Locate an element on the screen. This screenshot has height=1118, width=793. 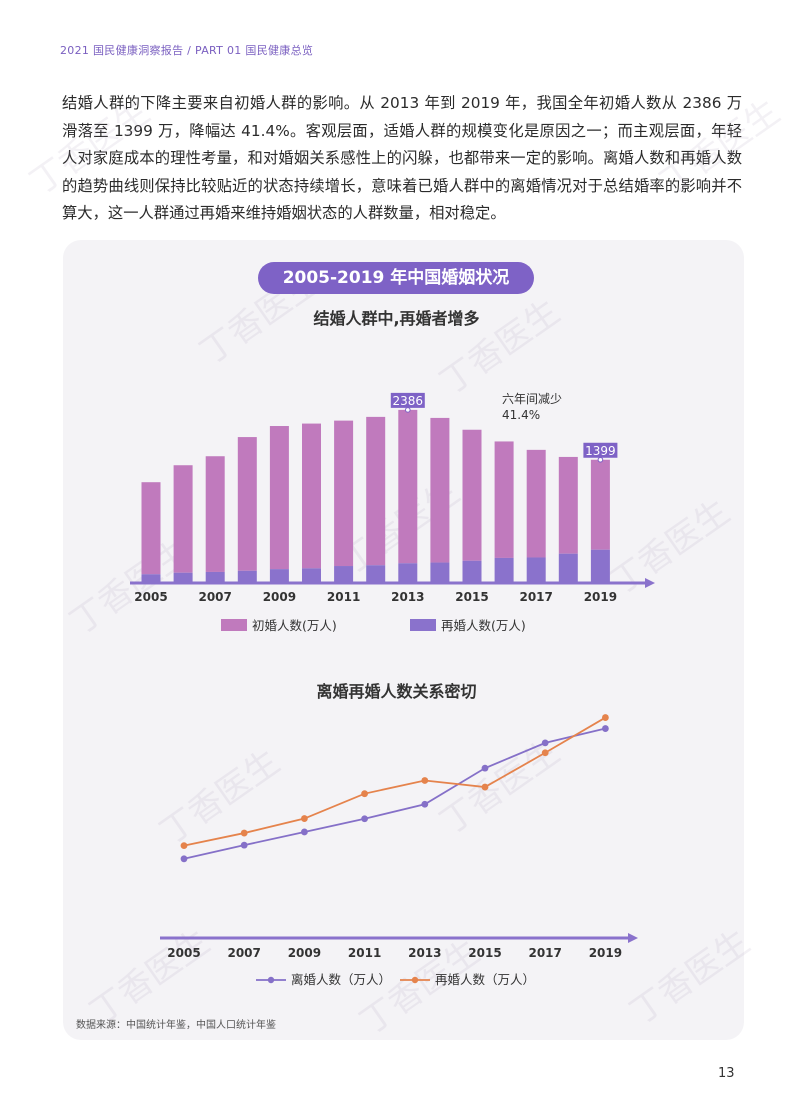
legend-label-divorce: 离婚人数（万人） is located at coordinates (341, 979).